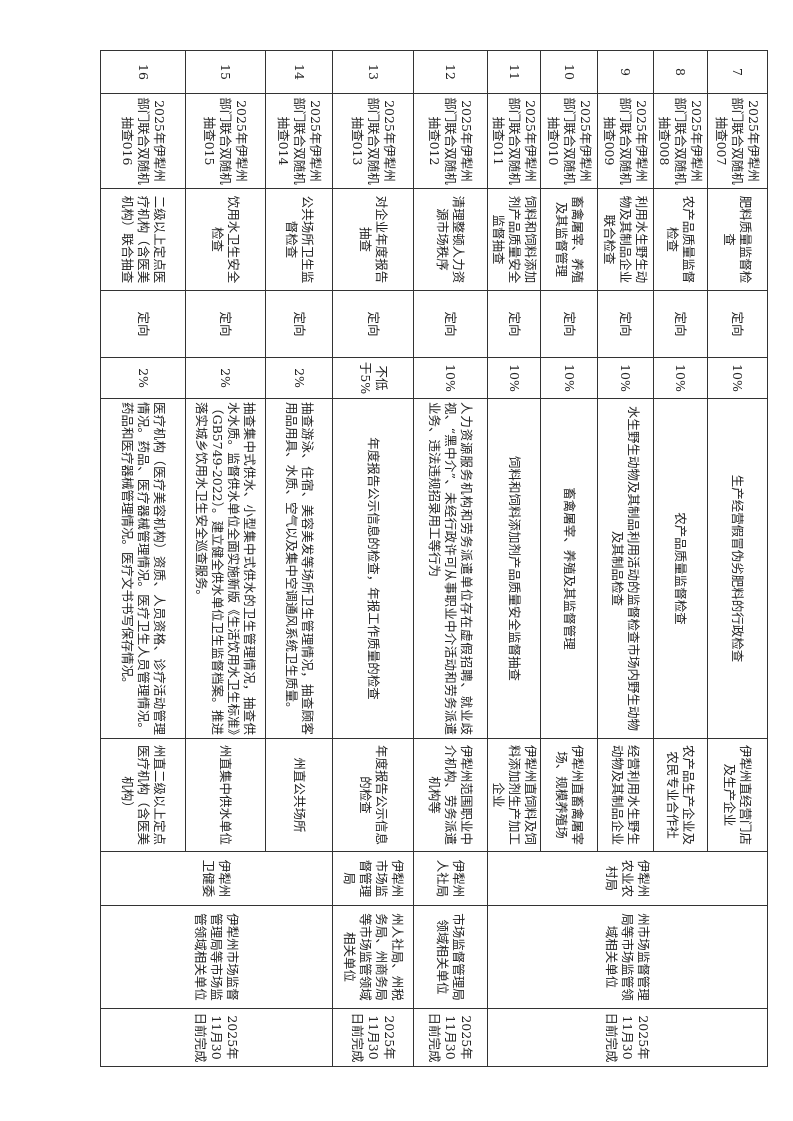 This screenshot has height=1121, width=793. What do you see at coordinates (627, 957) in the screenshot?
I see `cooperating-units: 州市场监督管理局等市场监管领域相关单位` at bounding box center [627, 957].